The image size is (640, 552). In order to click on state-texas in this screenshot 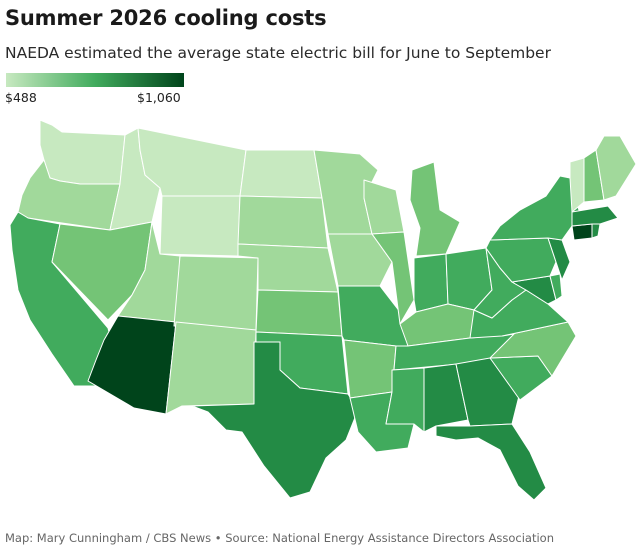, I will do `click(275, 420)`.